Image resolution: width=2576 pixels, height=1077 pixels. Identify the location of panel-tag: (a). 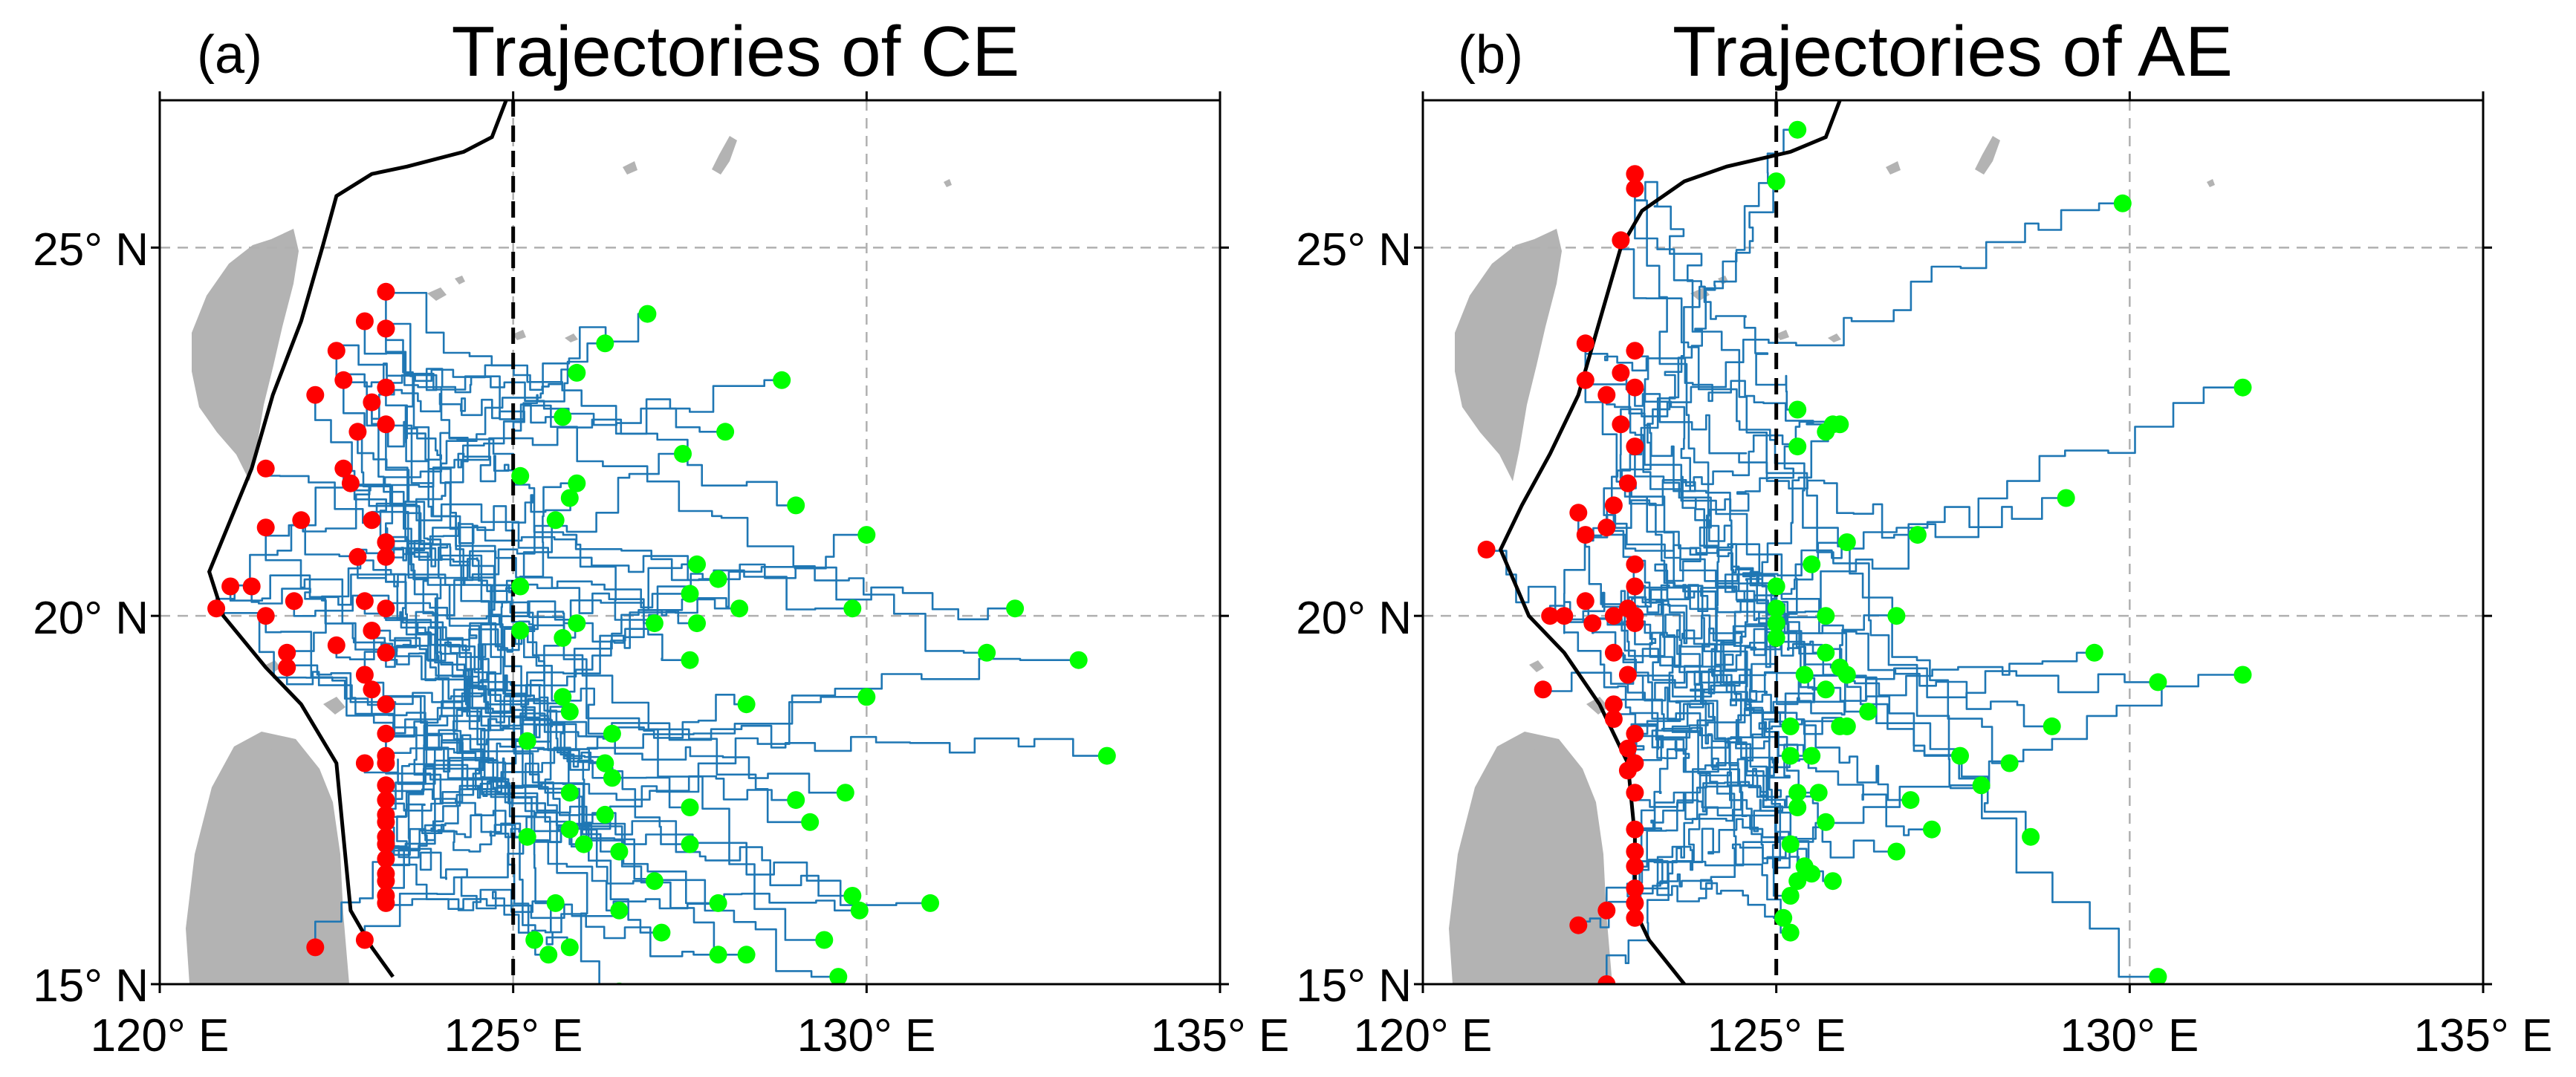
(229, 55).